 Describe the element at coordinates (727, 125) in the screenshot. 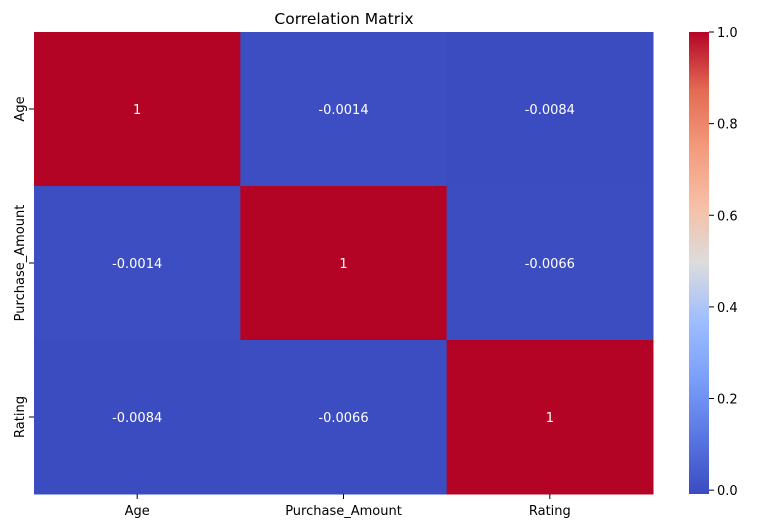

I see `colorbar-tick-label: 0.8` at that location.